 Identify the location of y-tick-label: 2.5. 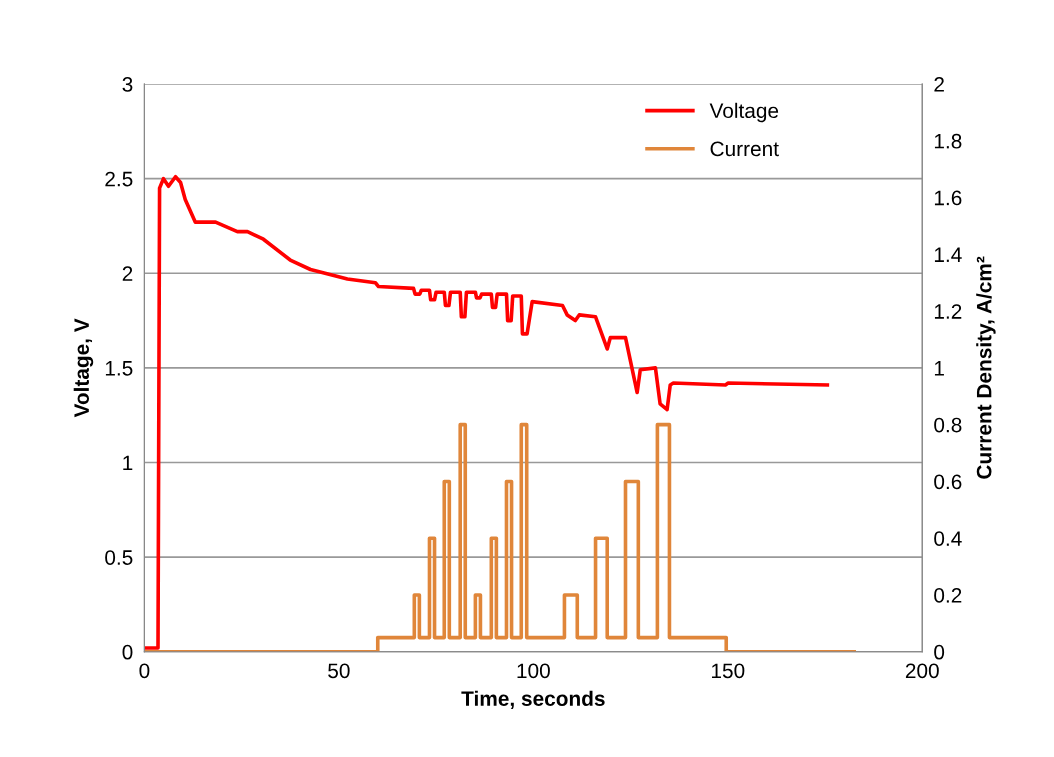
(119, 179).